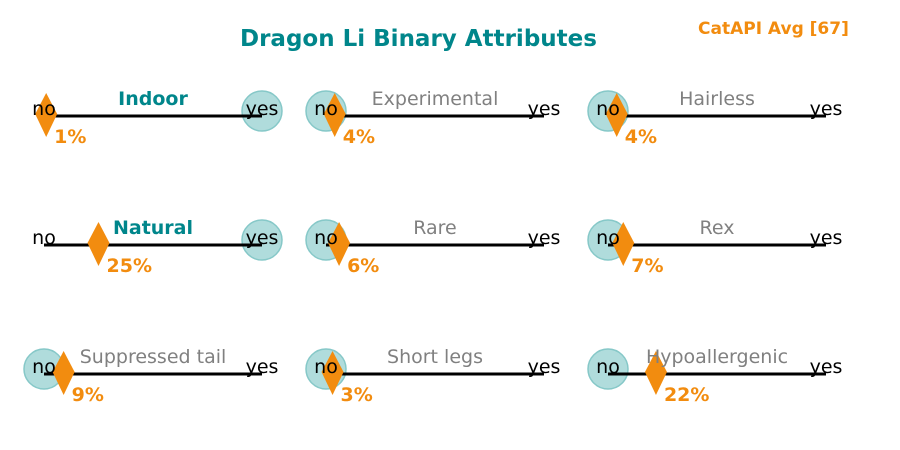  Describe the element at coordinates (129, 266) in the screenshot. I see `percent-label-natural: 25%` at that location.